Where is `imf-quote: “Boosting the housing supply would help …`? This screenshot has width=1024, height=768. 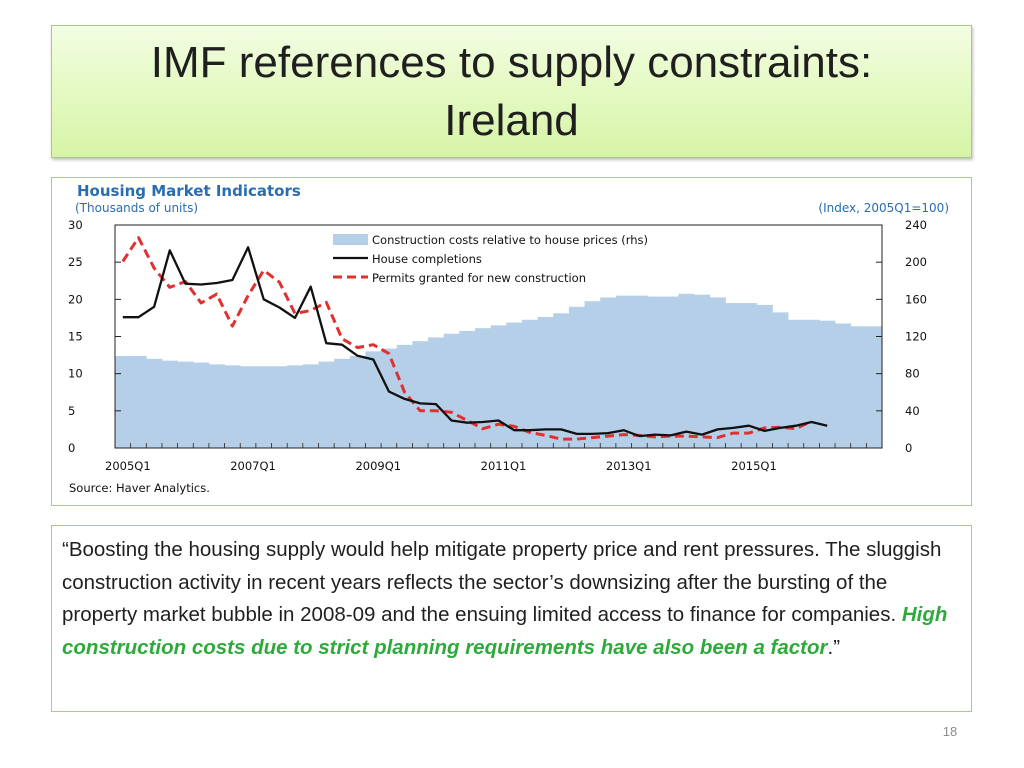
imf-quote: “Boosting the housing supply would help … is located at coordinates (511, 599).